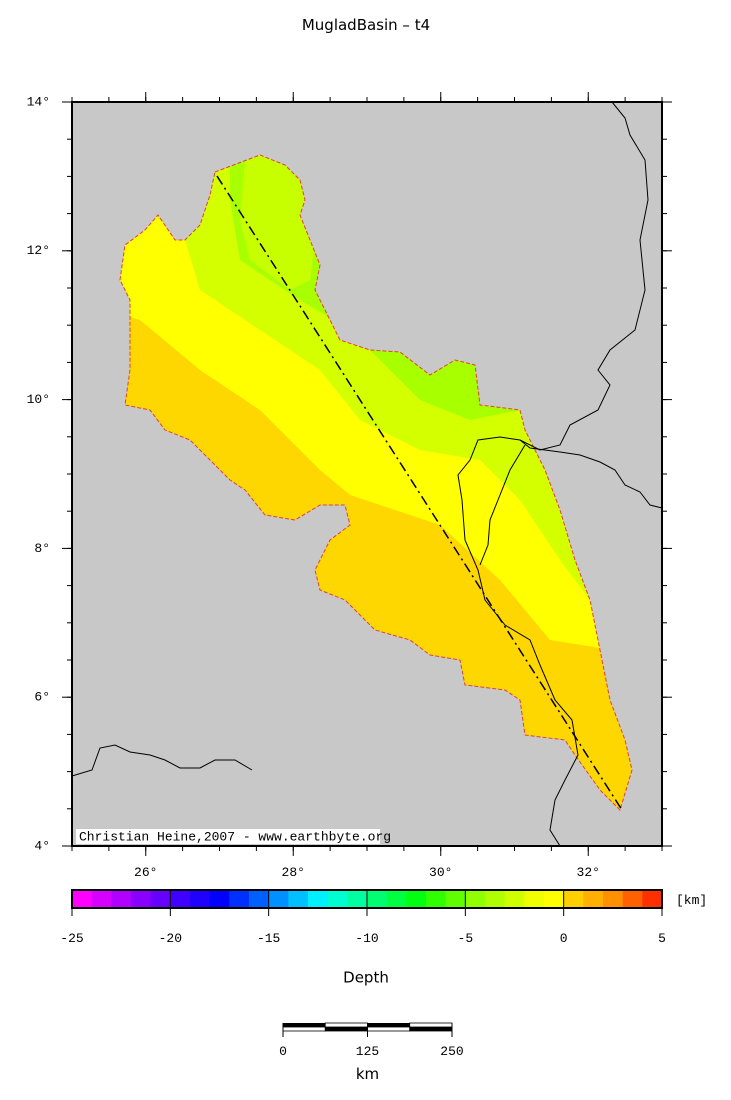 The image size is (731, 1100). Describe the element at coordinates (466, 938) in the screenshot. I see `colorbar-tick-label: -5` at that location.